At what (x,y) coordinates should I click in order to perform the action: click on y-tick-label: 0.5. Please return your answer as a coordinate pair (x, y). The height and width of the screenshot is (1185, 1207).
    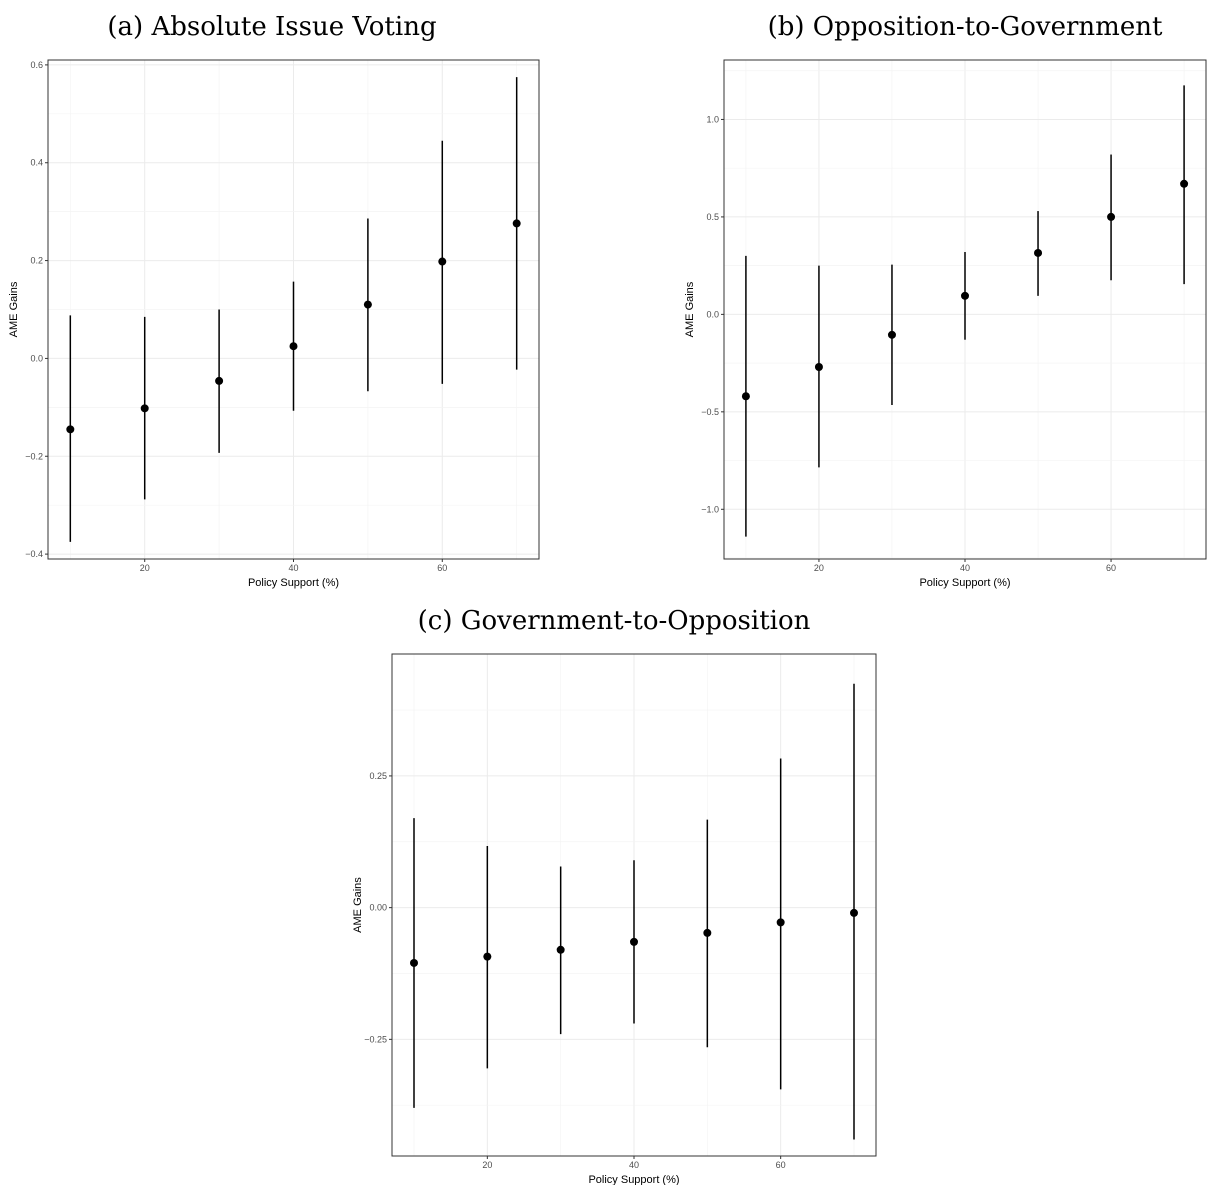
    Looking at the image, I should click on (712, 217).